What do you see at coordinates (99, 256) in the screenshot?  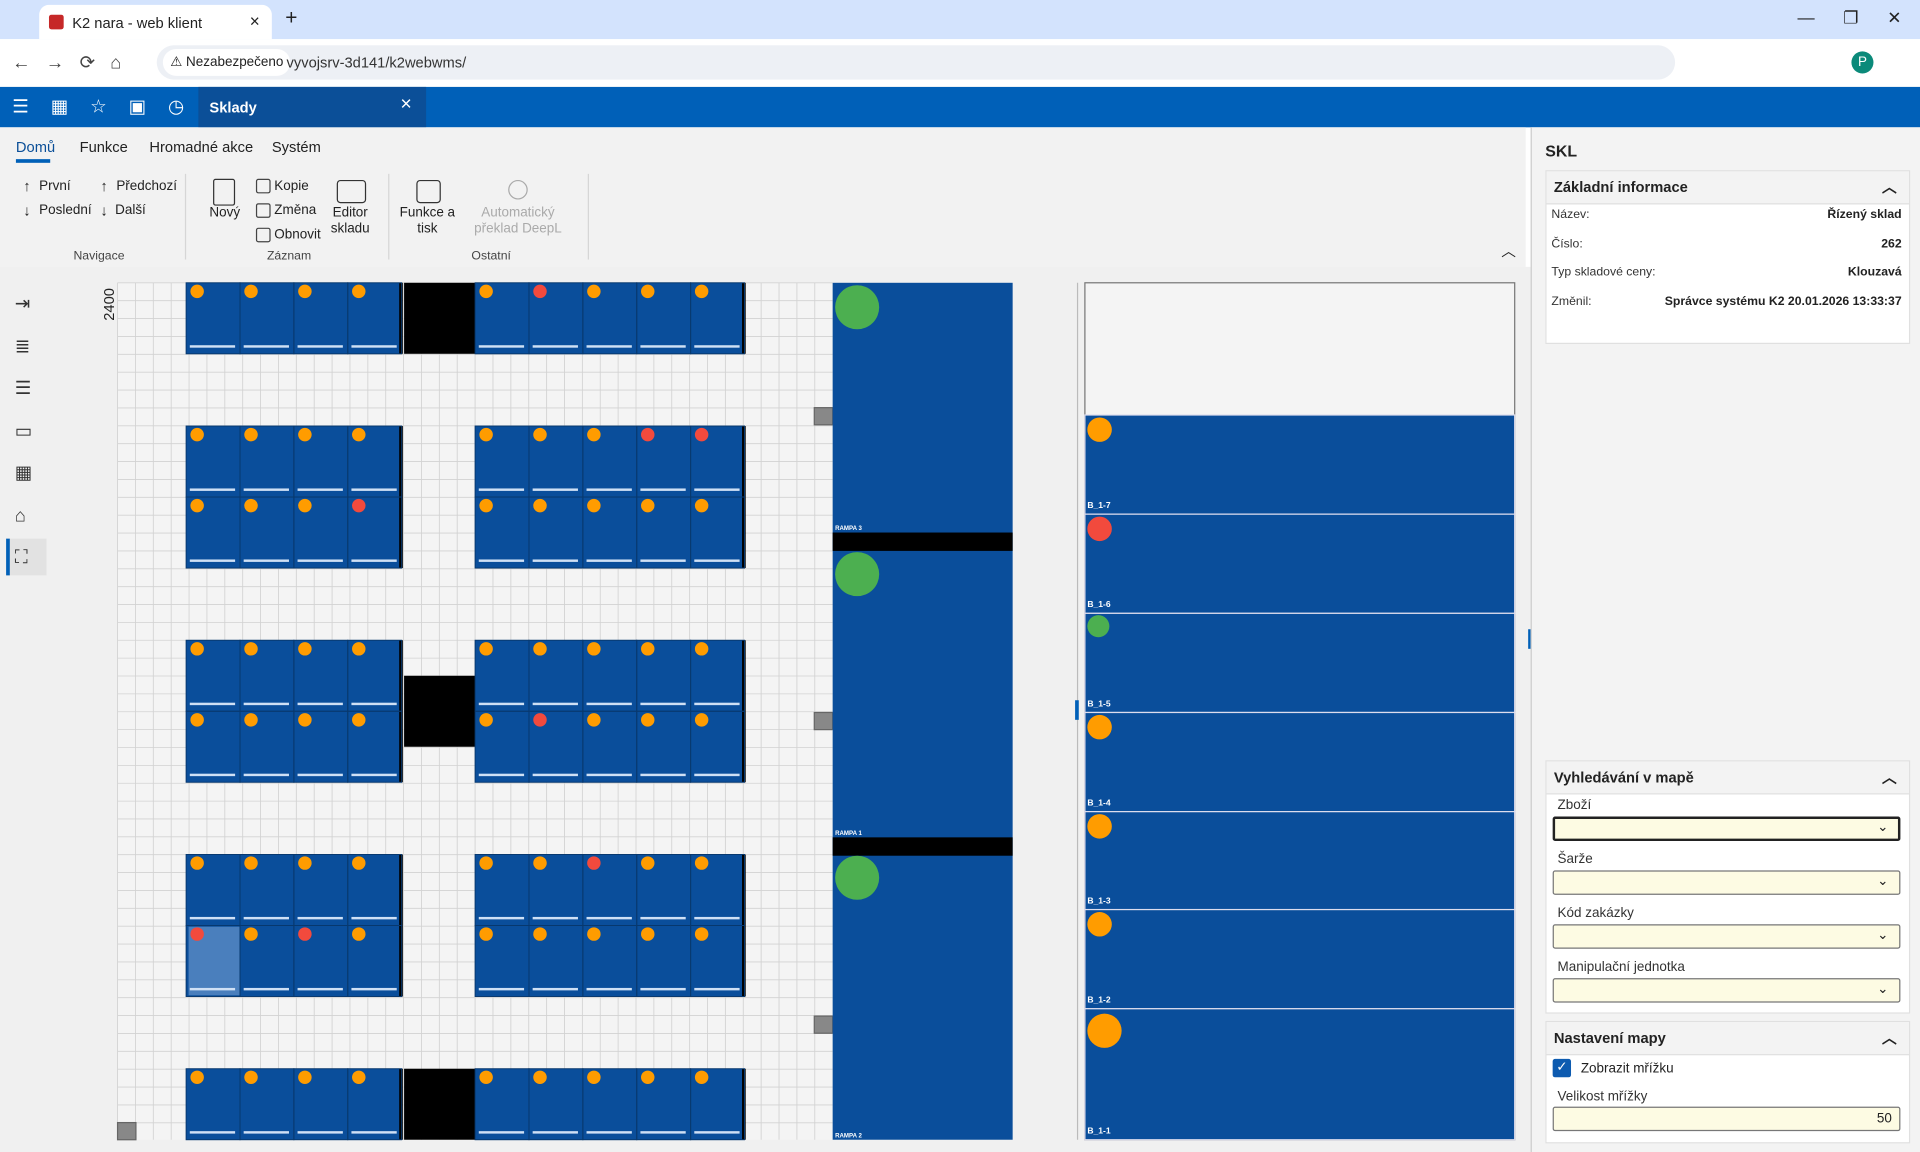 I see `group-label: Navigace` at bounding box center [99, 256].